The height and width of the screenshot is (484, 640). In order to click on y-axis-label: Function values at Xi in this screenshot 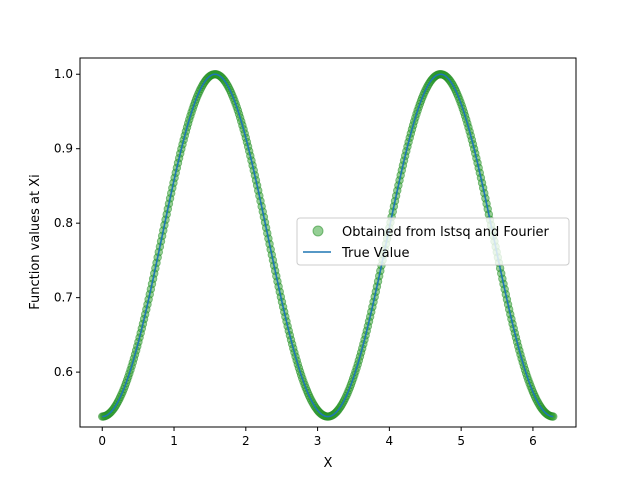, I will do `click(35, 242)`.